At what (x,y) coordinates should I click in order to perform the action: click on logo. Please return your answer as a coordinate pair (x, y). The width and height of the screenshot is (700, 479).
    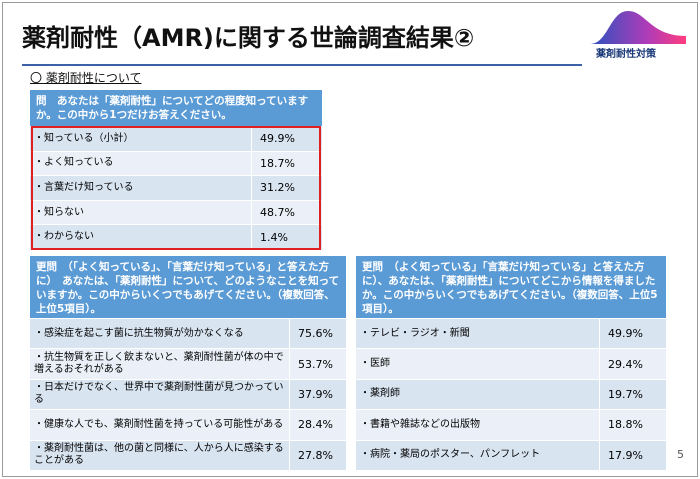
    Looking at the image, I should click on (638, 27).